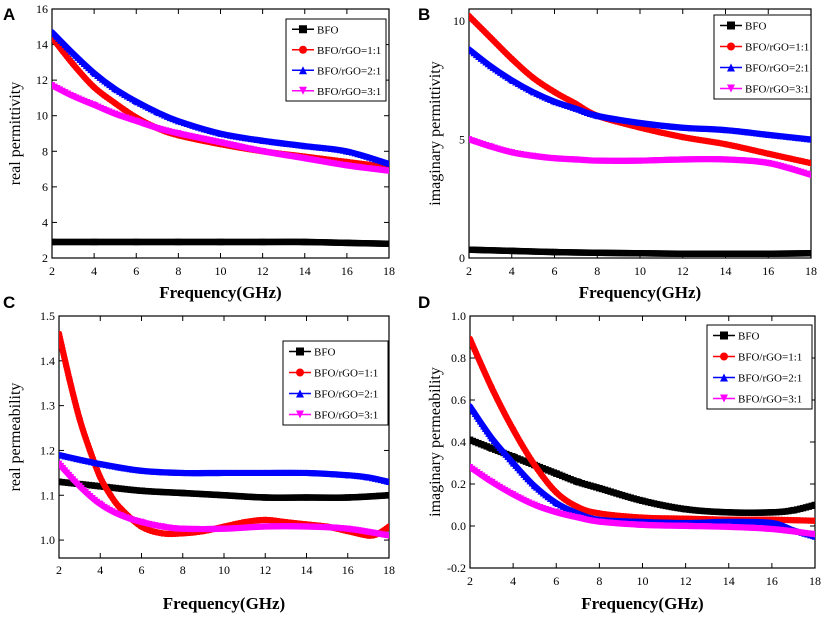 Image resolution: width=829 pixels, height=617 pixels. Describe the element at coordinates (458, 316) in the screenshot. I see `y-tick-label: 1.0` at that location.